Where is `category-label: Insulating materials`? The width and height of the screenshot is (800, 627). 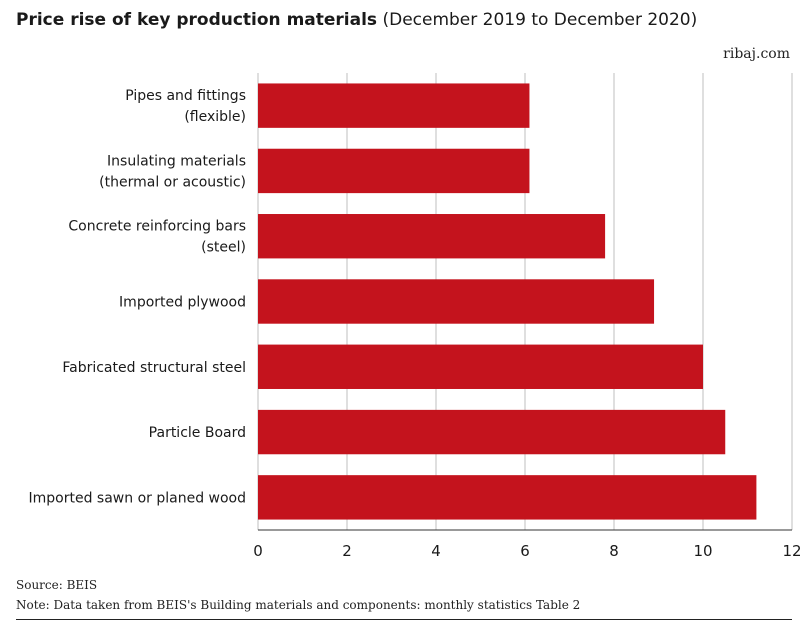 category-label: Insulating materials is located at coordinates (176, 161).